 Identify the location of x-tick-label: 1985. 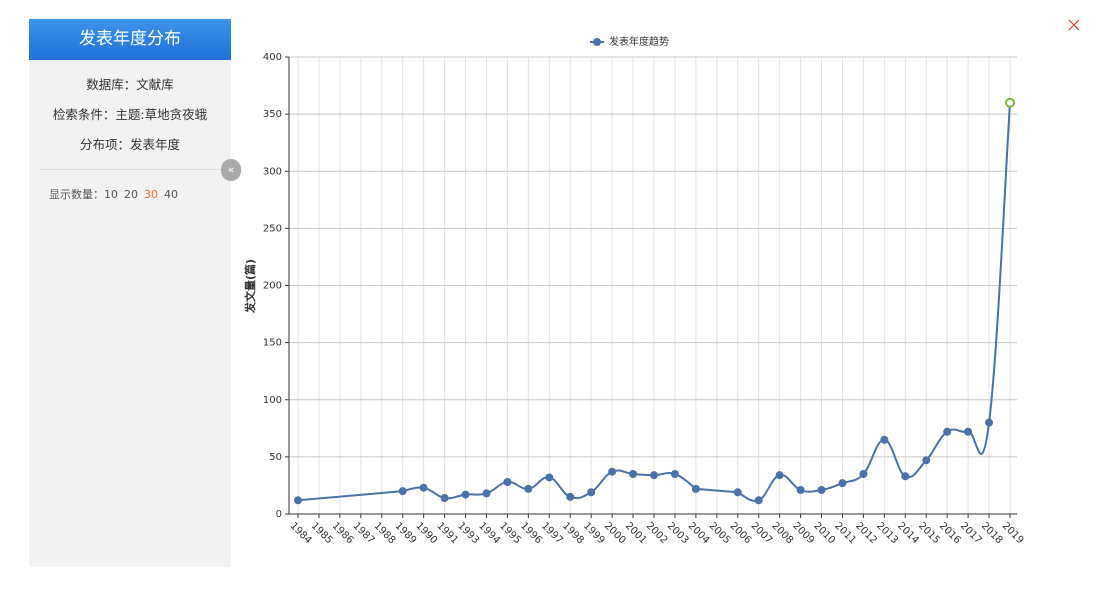
(322, 533).